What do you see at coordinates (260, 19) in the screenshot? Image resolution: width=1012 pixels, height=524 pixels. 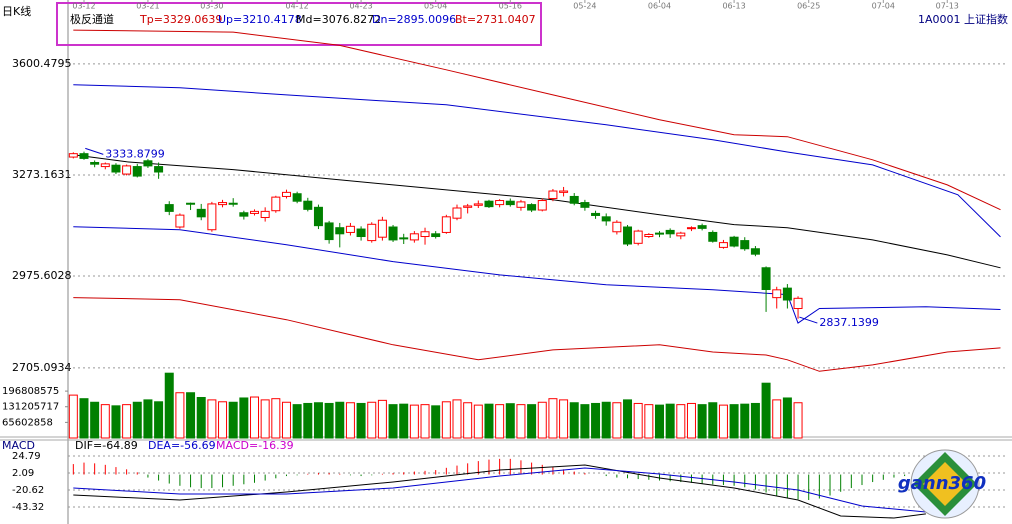 I see `indicator-value: Up=3210.4178` at bounding box center [260, 19].